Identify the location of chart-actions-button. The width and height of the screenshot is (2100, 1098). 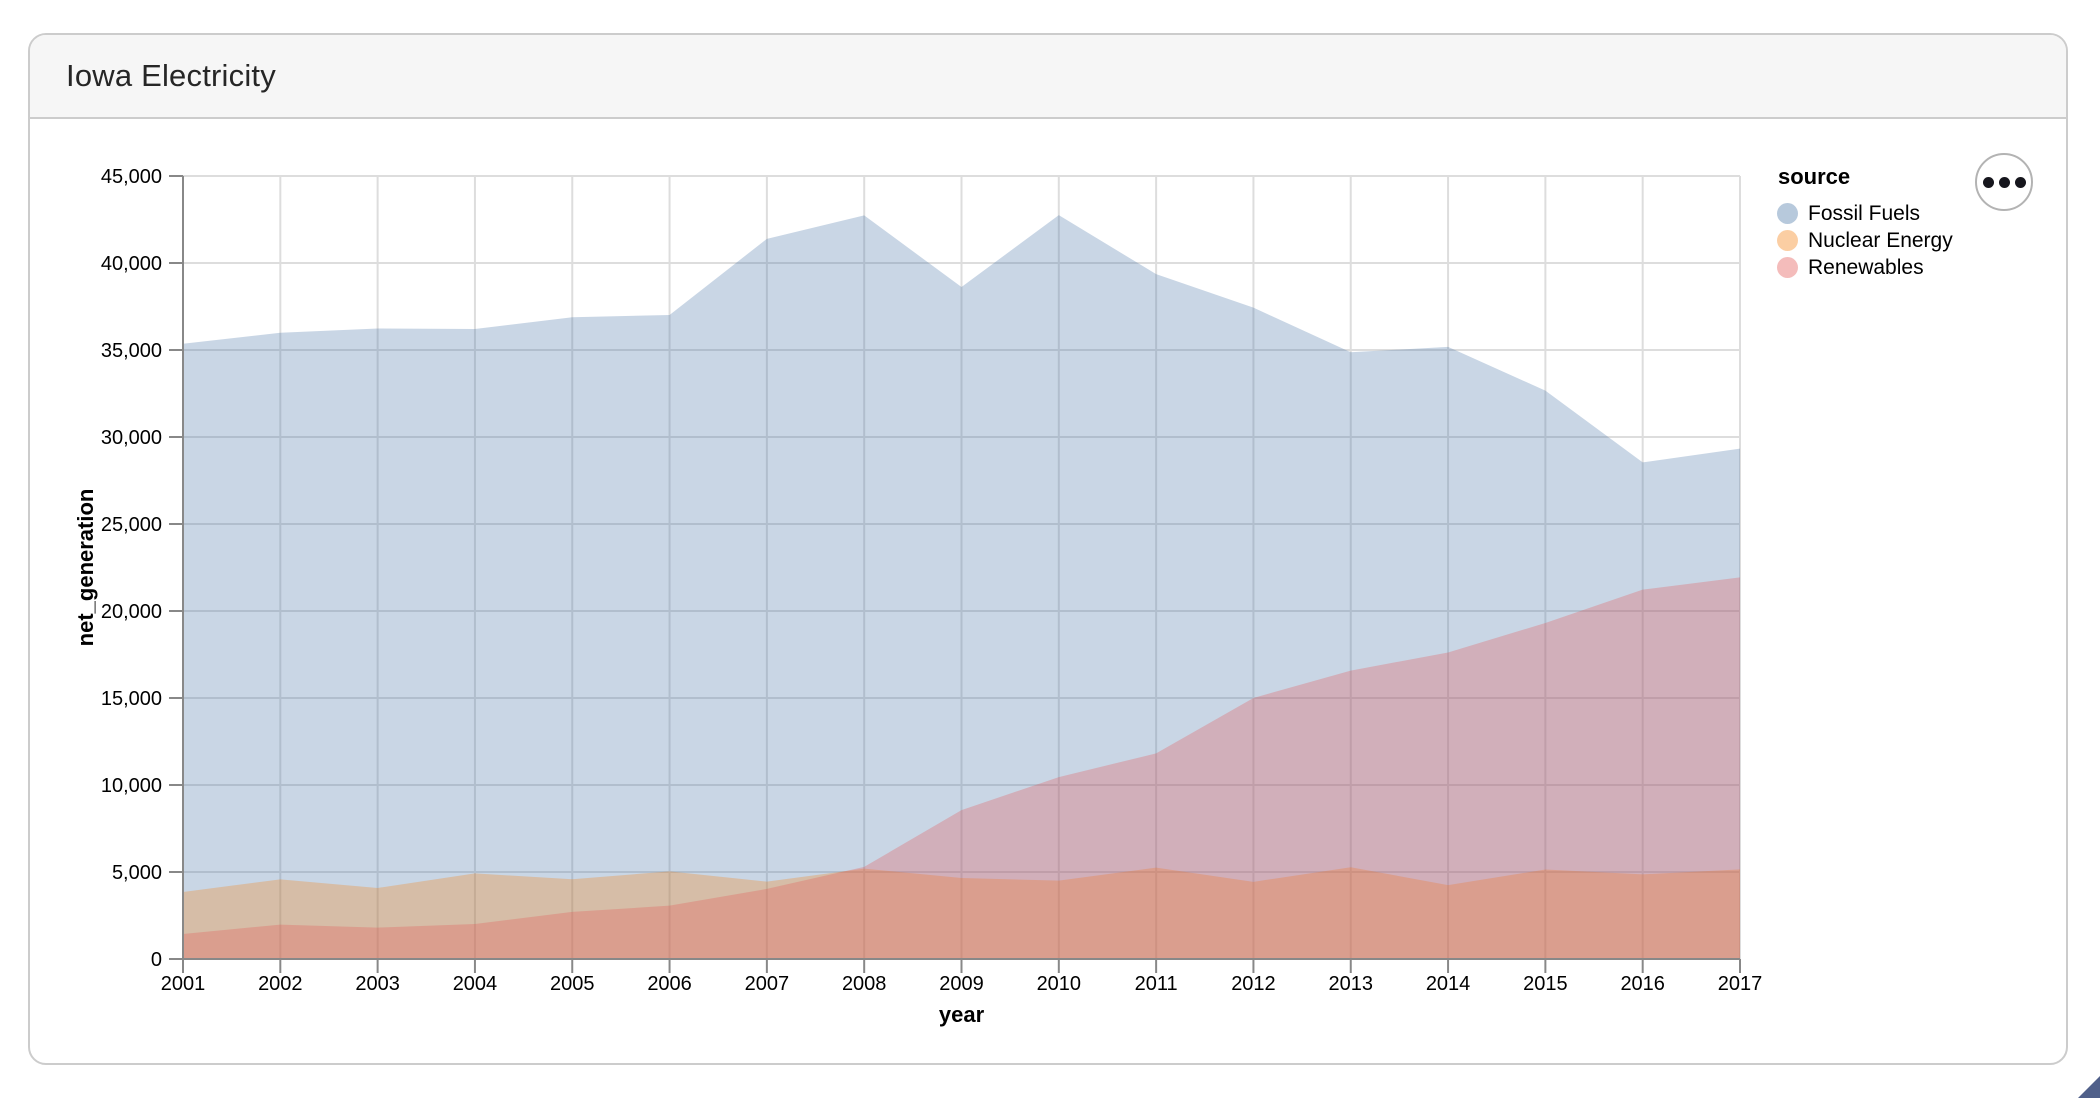
(2004, 182).